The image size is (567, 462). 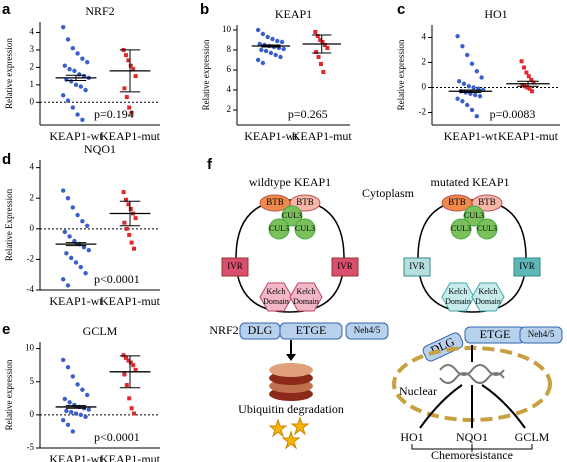 I want to click on y-tick-label: 2, so click(x=32, y=66).